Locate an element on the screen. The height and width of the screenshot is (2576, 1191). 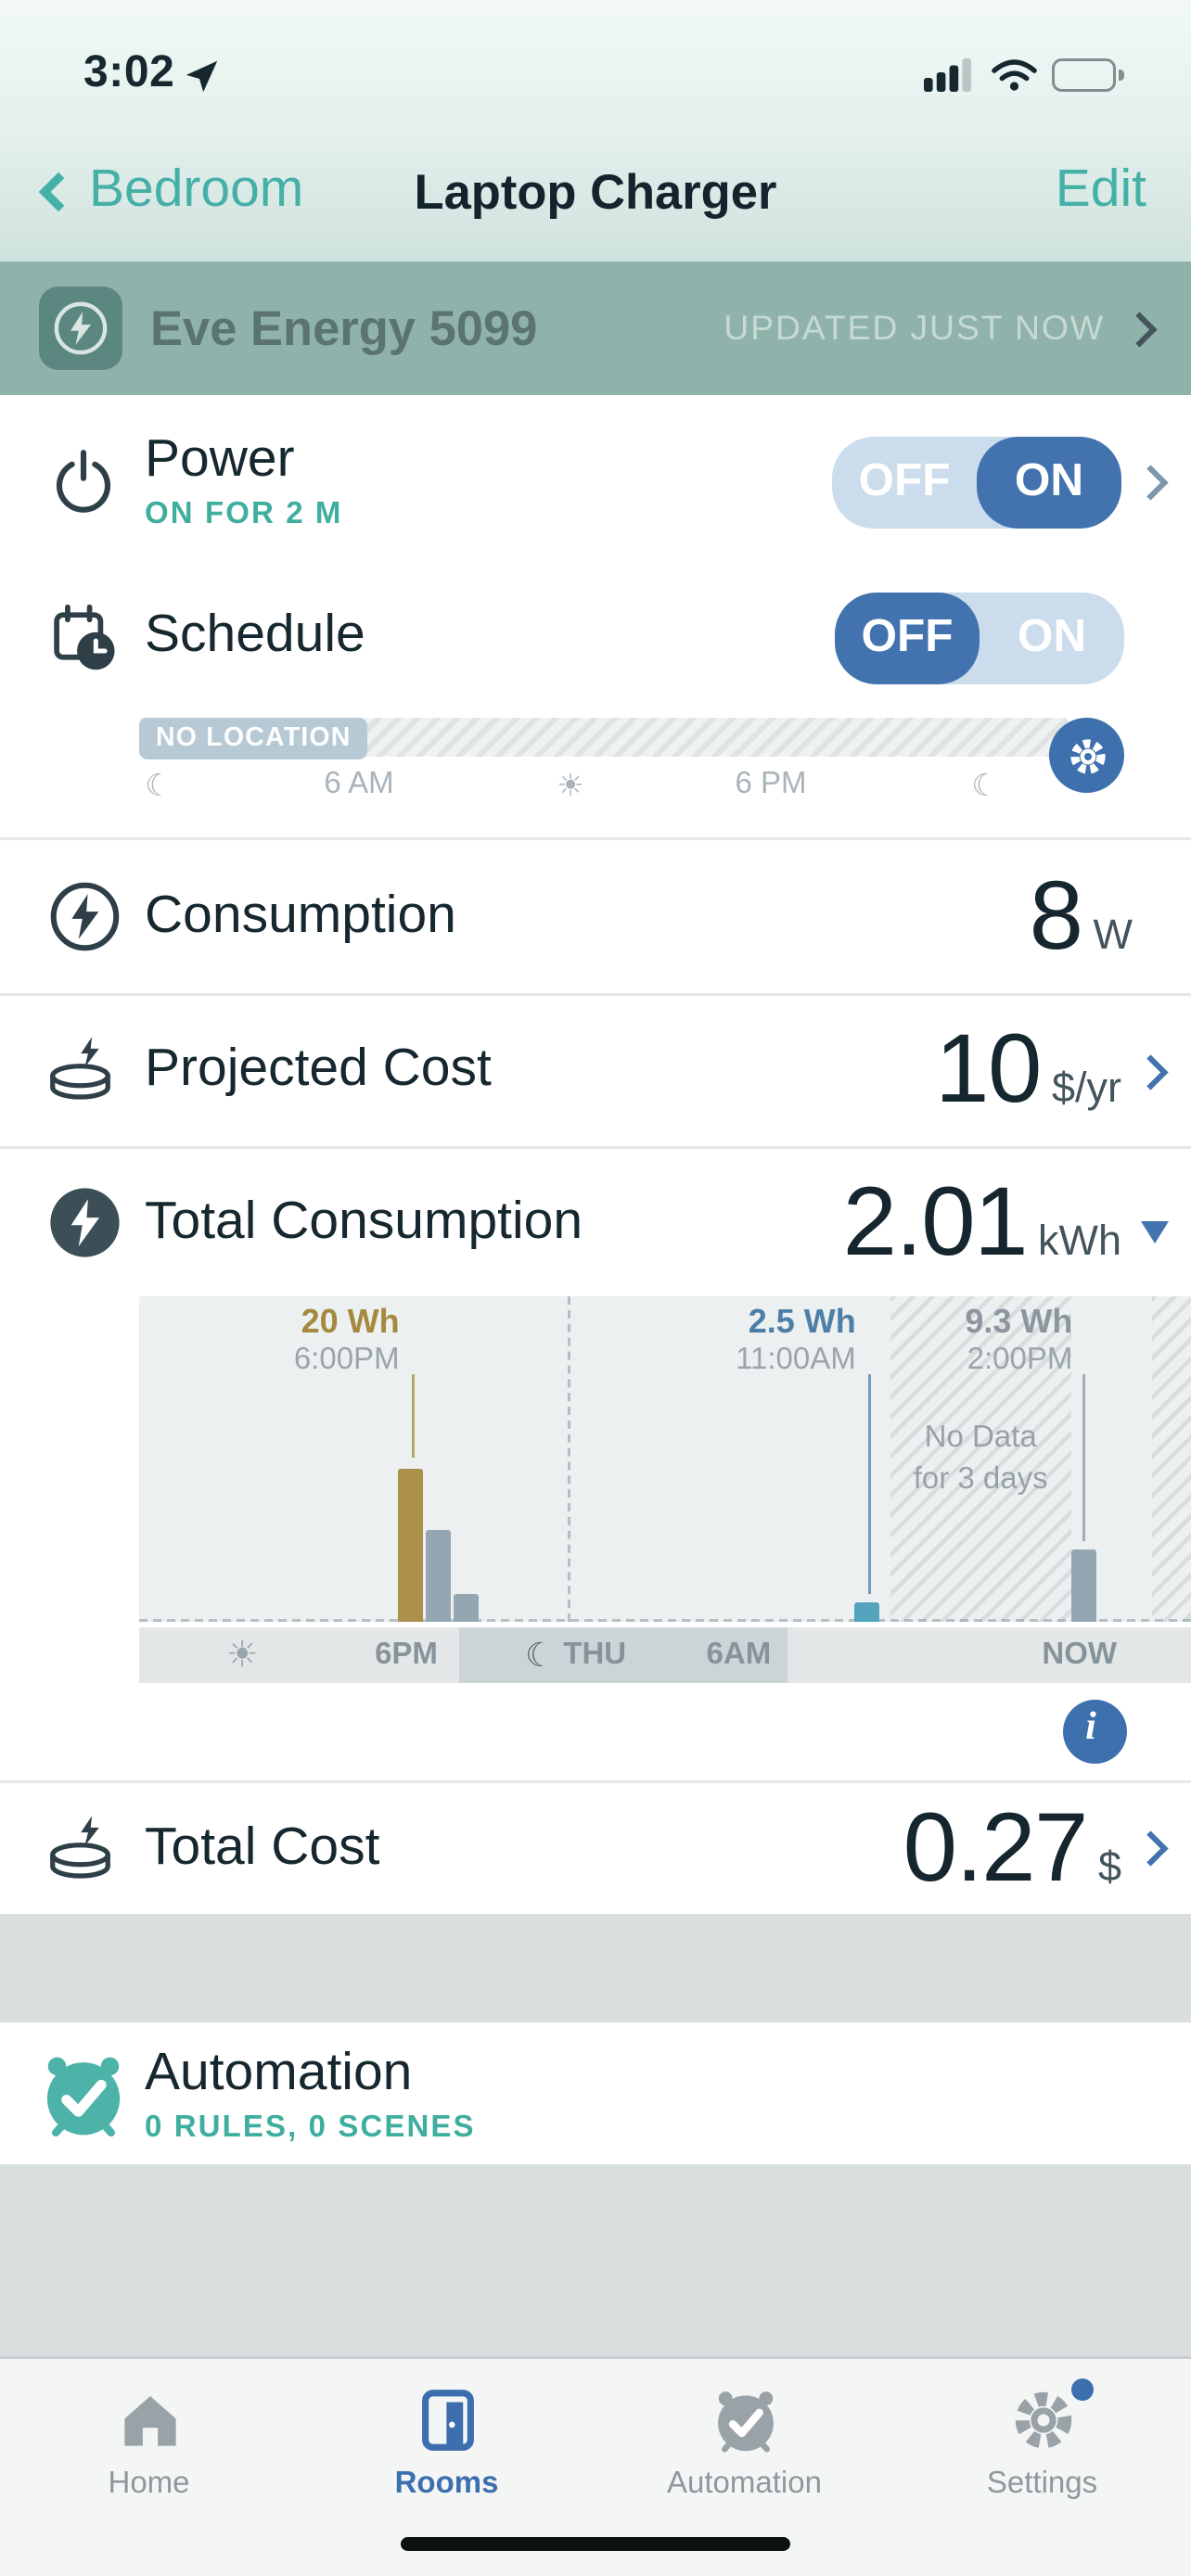
no-location-tag: NO LOCATION is located at coordinates (253, 739).